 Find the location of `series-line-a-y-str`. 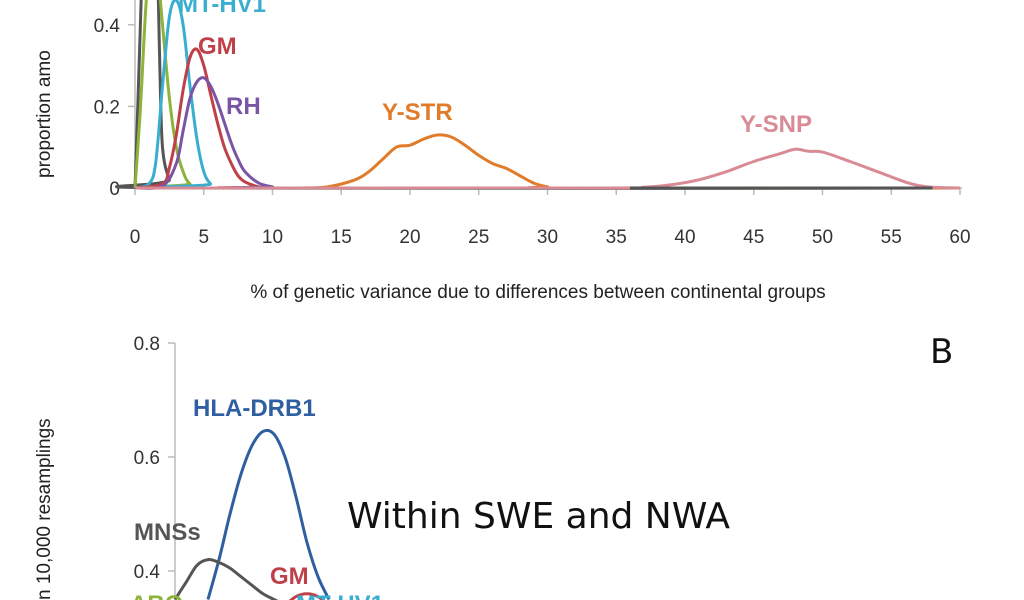

series-line-a-y-str is located at coordinates (630, 161).